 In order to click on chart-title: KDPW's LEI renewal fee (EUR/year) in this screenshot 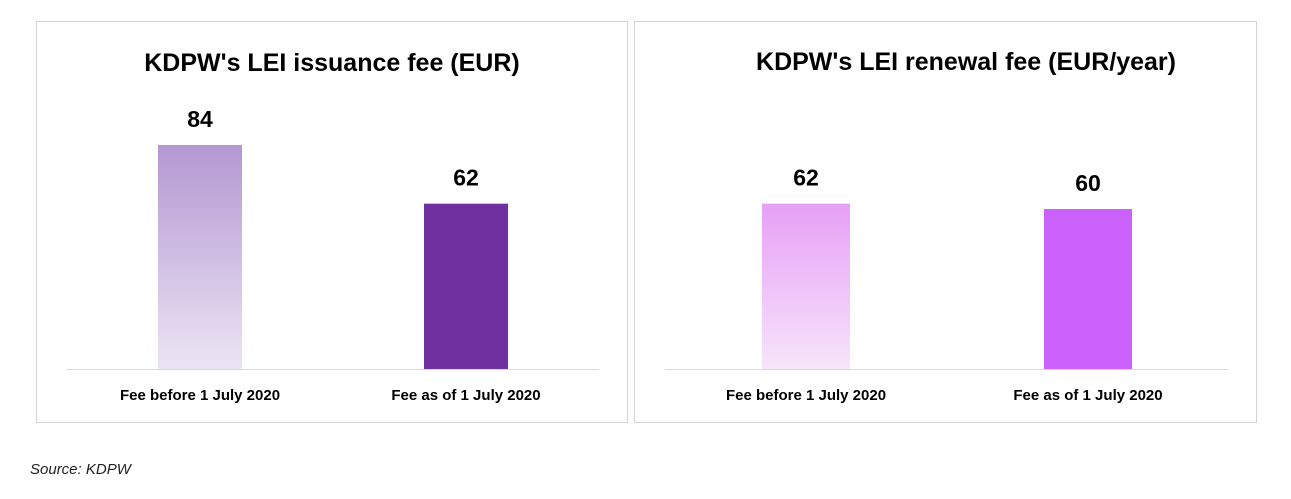, I will do `click(966, 62)`.